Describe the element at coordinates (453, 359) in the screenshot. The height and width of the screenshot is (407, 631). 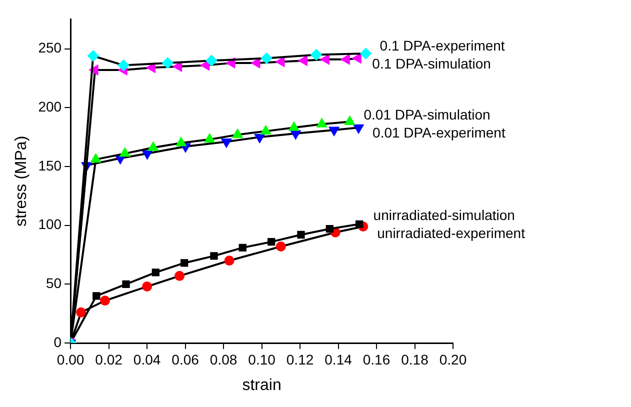
I see `x-tick-label: 0.20` at that location.